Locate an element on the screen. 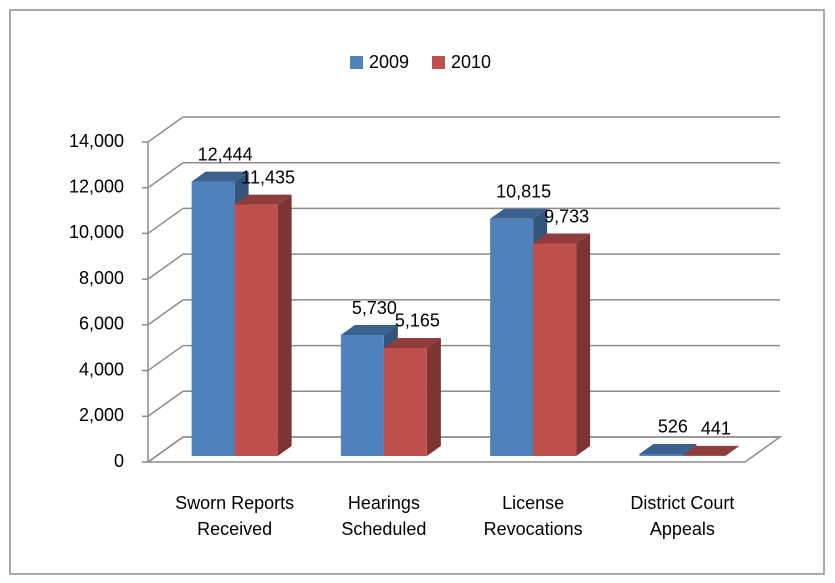  x-tick-label: License Revocations is located at coordinates (533, 516).